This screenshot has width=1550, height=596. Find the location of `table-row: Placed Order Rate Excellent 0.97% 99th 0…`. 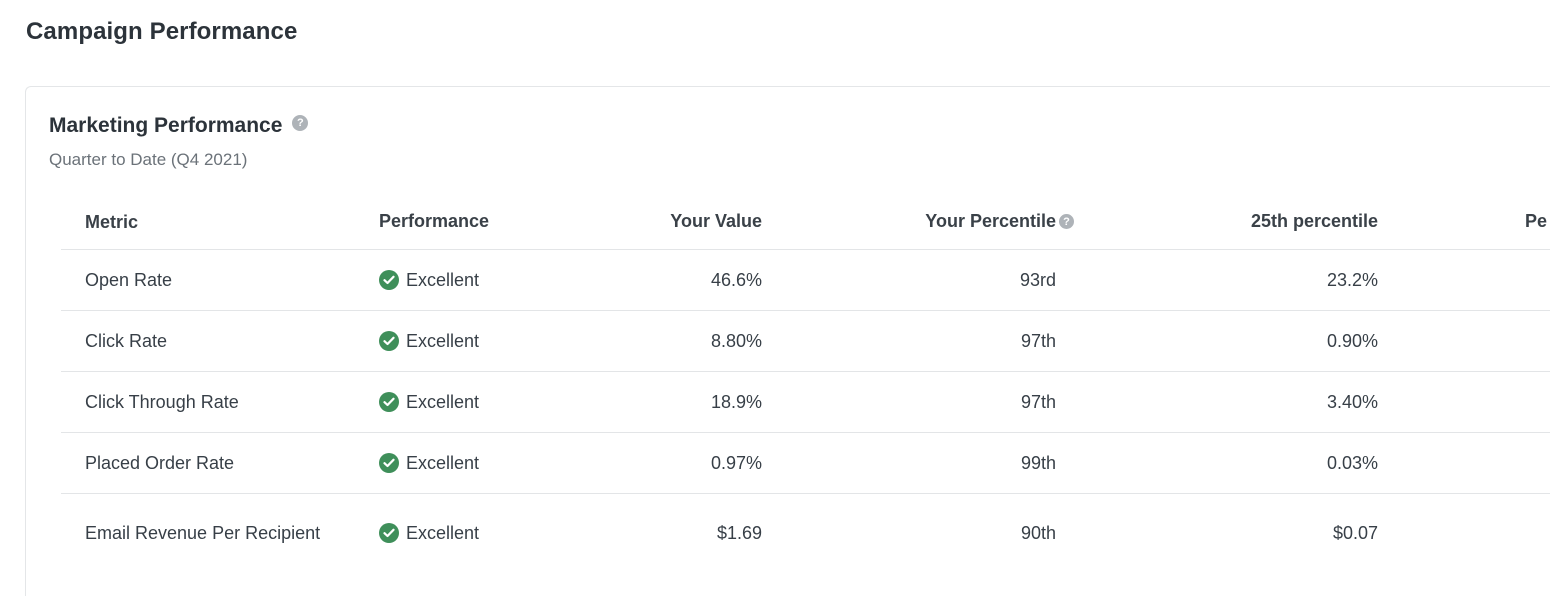

table-row: Placed Order Rate Excellent 0.97% 99th 0… is located at coordinates (805, 463).